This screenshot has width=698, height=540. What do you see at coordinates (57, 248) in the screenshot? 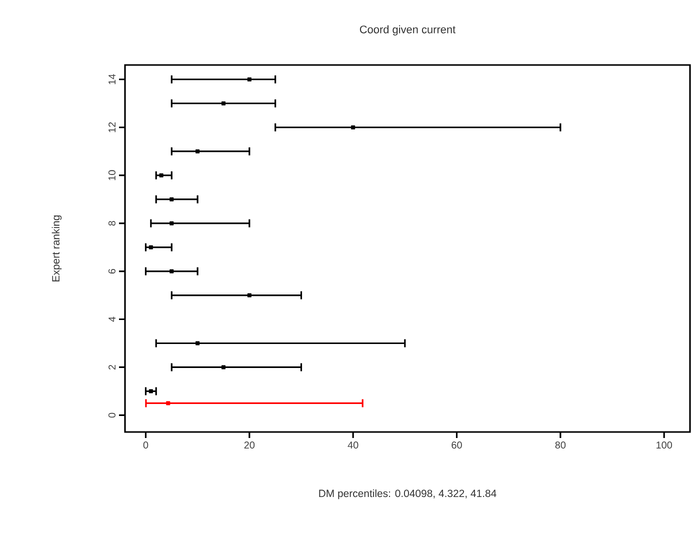
I see `y-axis-title: Expert ranking` at bounding box center [57, 248].